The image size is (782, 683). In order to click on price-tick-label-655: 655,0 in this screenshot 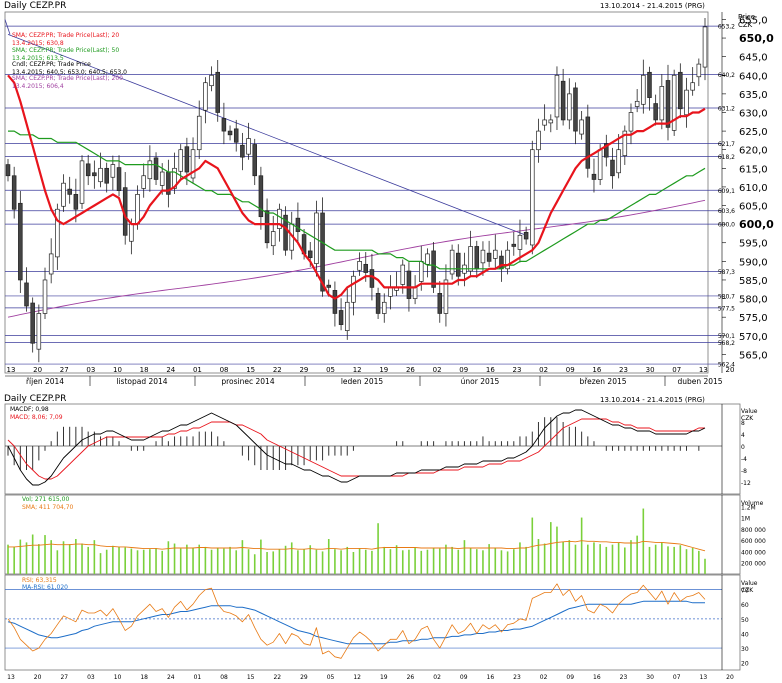, I will do `click(753, 20)`.